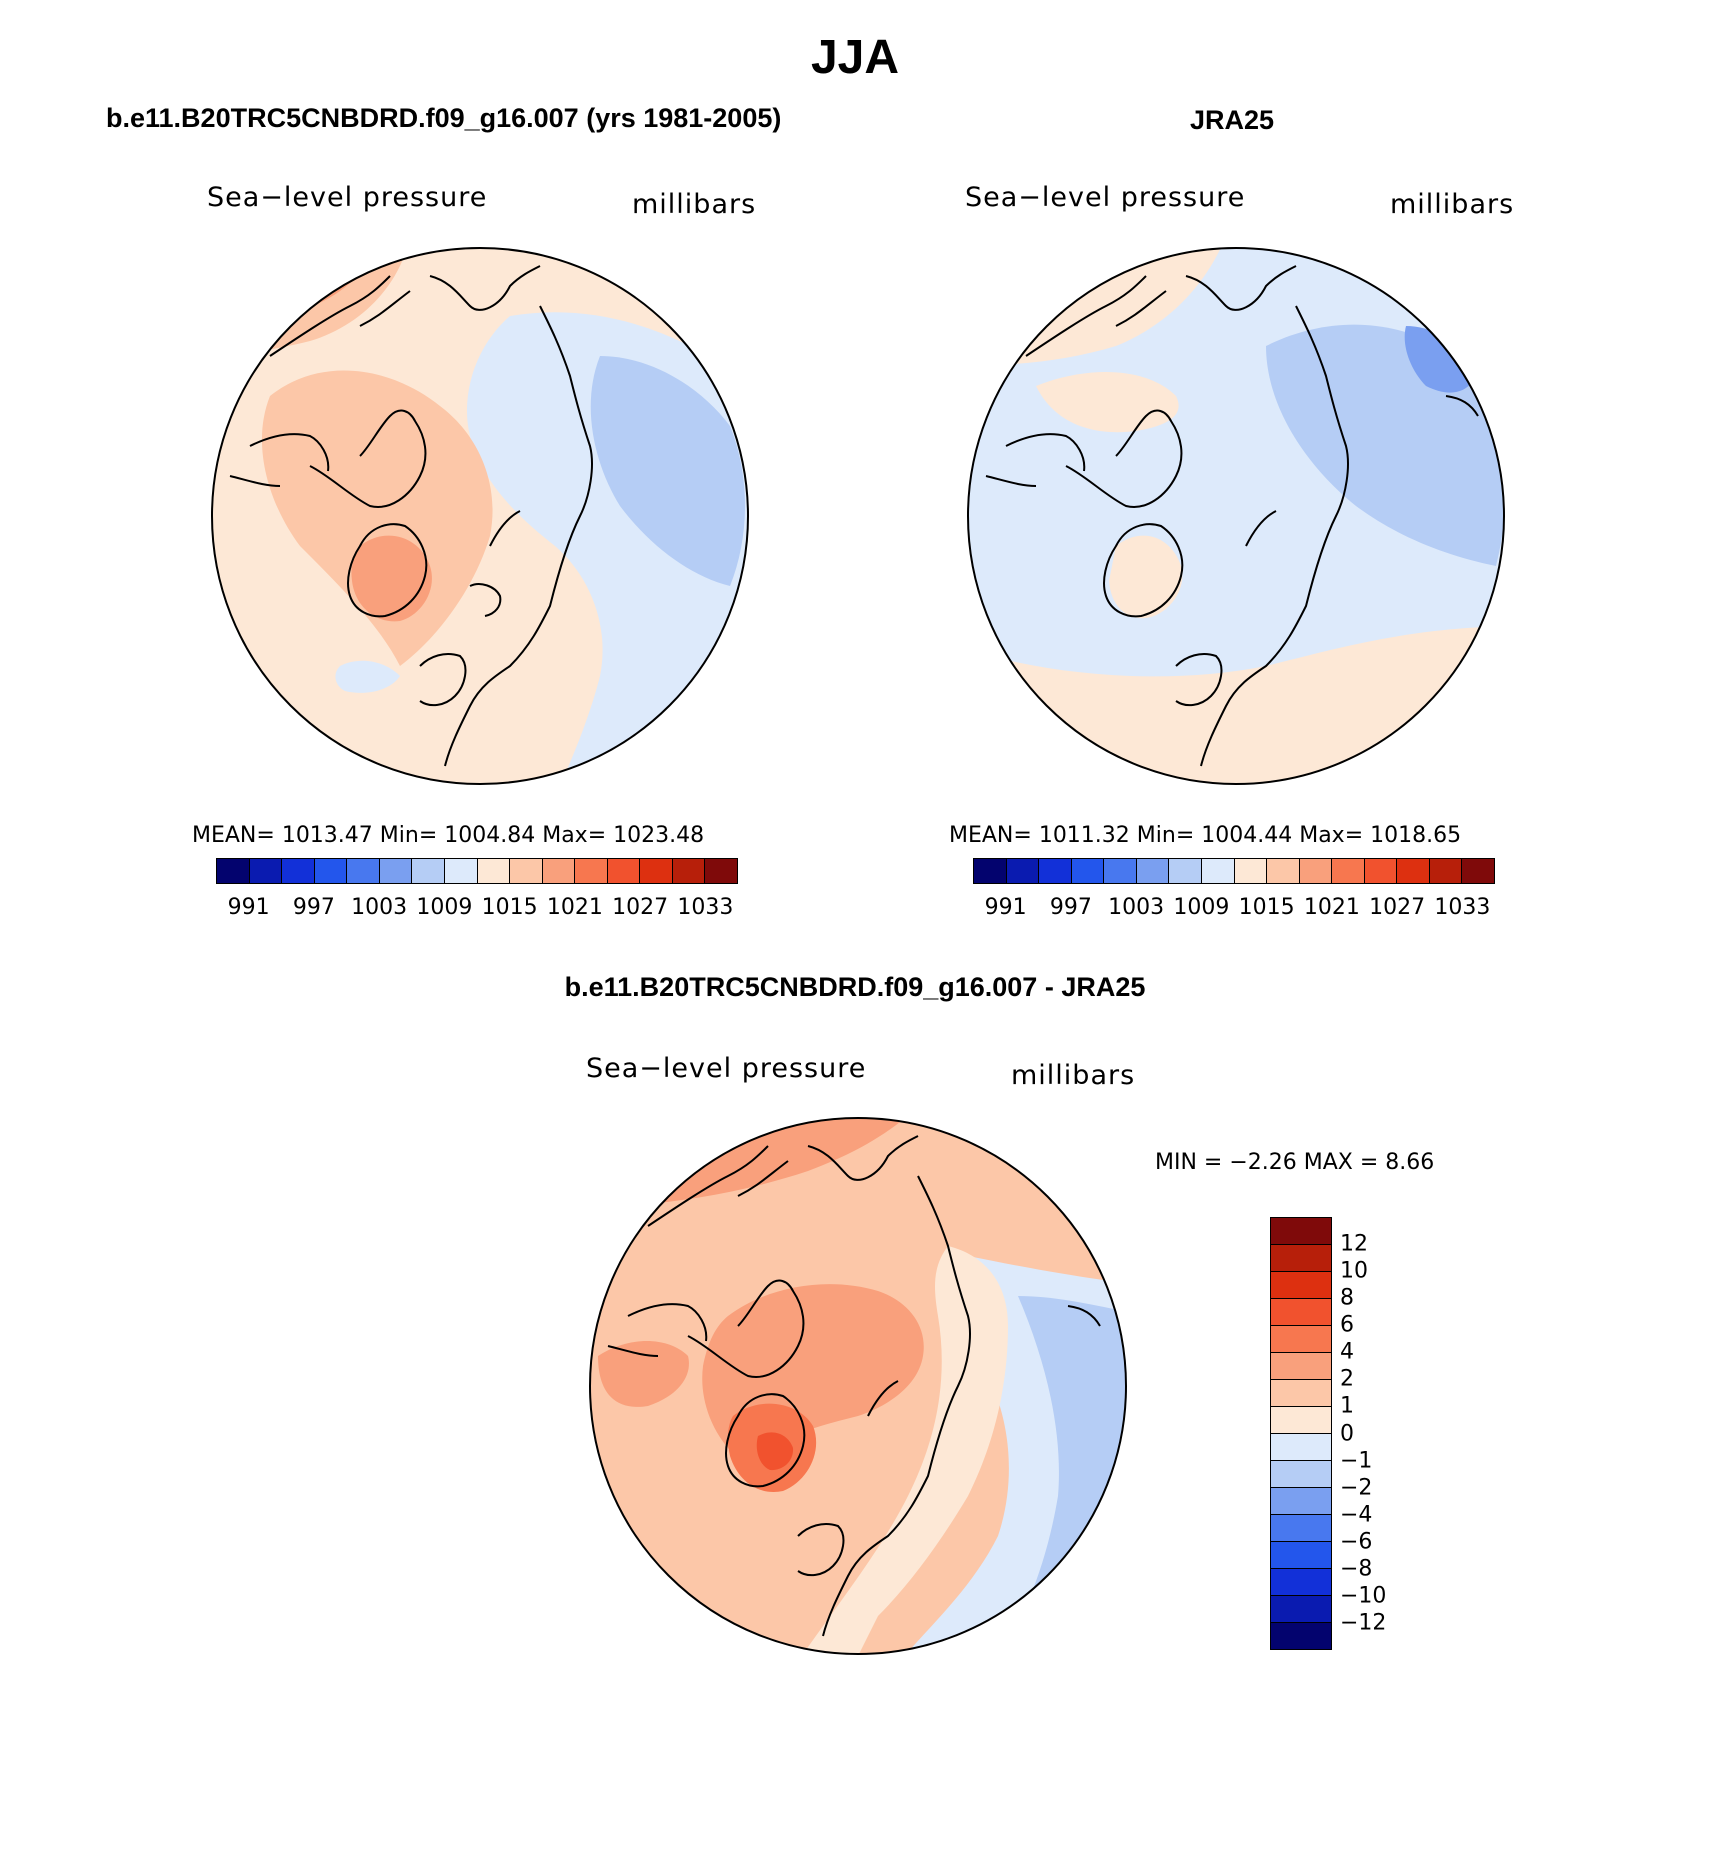 The image size is (1710, 1859). What do you see at coordinates (1205, 835) in the screenshot?
I see `panel2-stats: MEAN= 1011.32 Min= 1004.44 Max= 1018.65` at bounding box center [1205, 835].